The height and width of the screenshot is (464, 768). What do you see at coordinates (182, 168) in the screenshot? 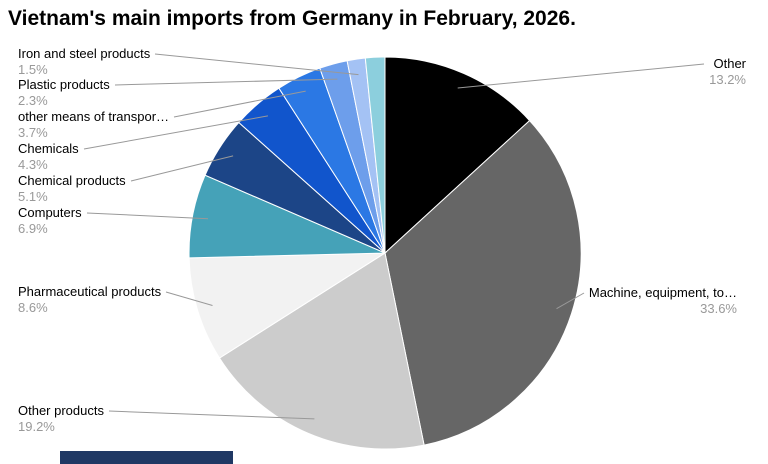
I see `leader-line-chemical-products` at bounding box center [182, 168].